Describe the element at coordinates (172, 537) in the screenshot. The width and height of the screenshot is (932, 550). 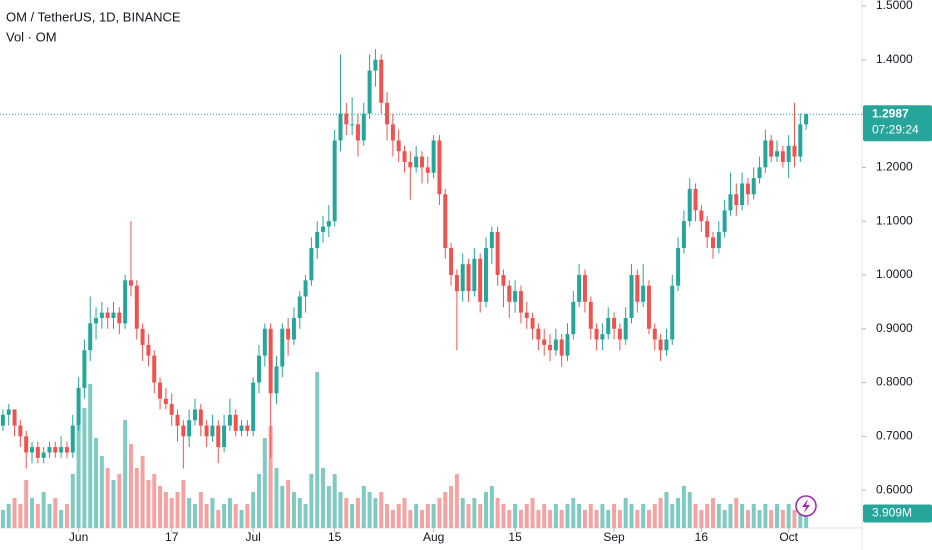
I see `x-tick-label: 17` at that location.